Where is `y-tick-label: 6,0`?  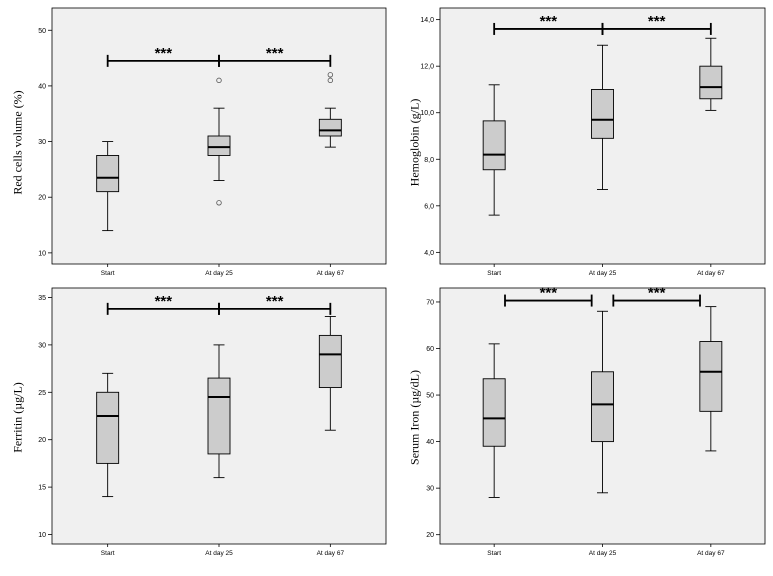
y-tick-label: 6,0 is located at coordinates (429, 206).